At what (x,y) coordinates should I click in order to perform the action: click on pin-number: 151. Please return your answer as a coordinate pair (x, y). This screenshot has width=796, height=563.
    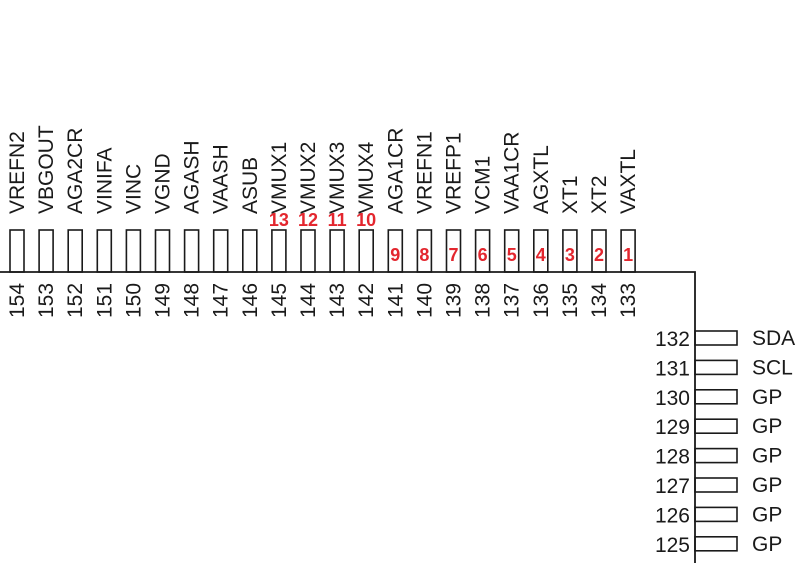
    Looking at the image, I should click on (104, 300).